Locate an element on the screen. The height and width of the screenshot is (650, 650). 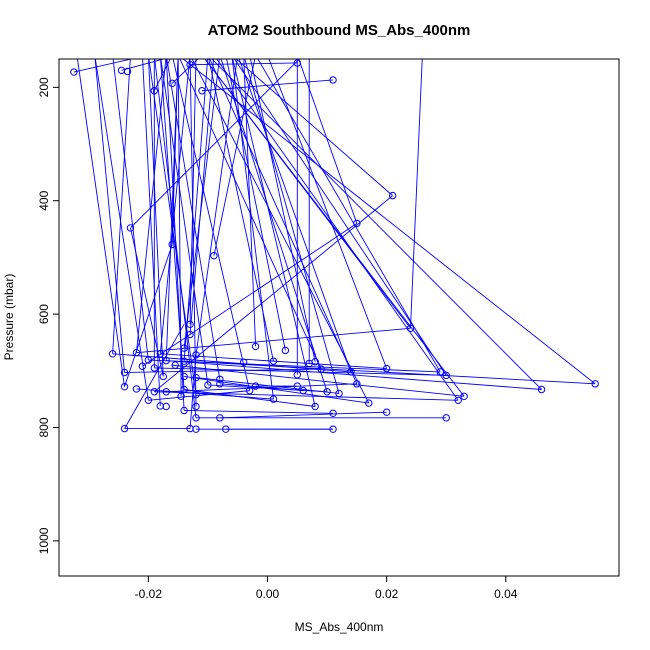
y-axis: 200 400 600 800 1000 is located at coordinates (48, 315).